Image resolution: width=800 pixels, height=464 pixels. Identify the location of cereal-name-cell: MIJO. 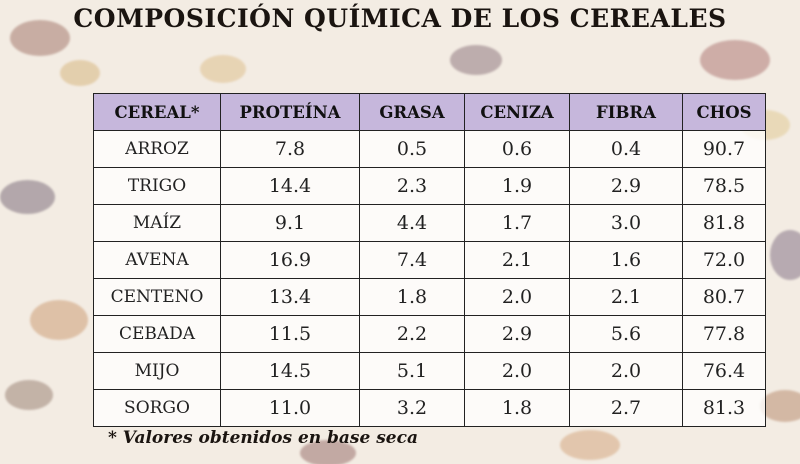
(157, 371).